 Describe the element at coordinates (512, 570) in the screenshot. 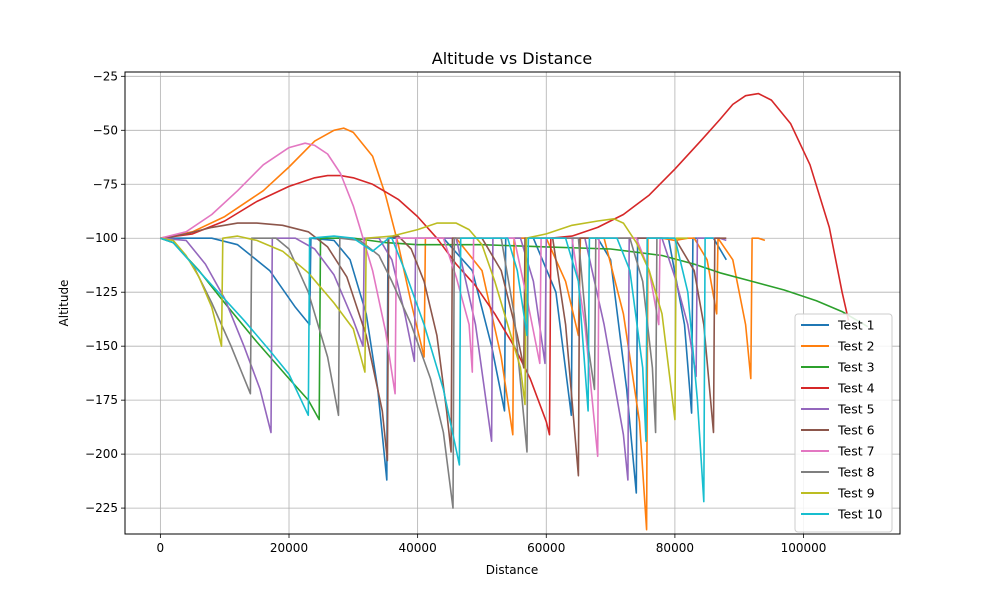

I see `x-axis-label: Distance` at that location.